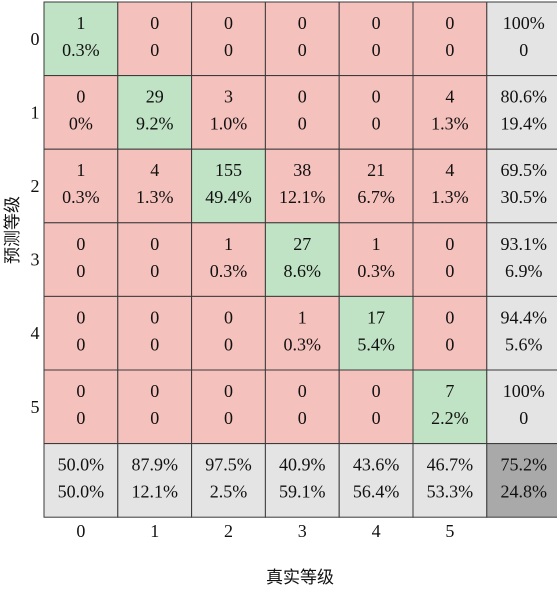 The height and width of the screenshot is (594, 557). I want to click on row-summary-cell-4-background, so click(521, 333).